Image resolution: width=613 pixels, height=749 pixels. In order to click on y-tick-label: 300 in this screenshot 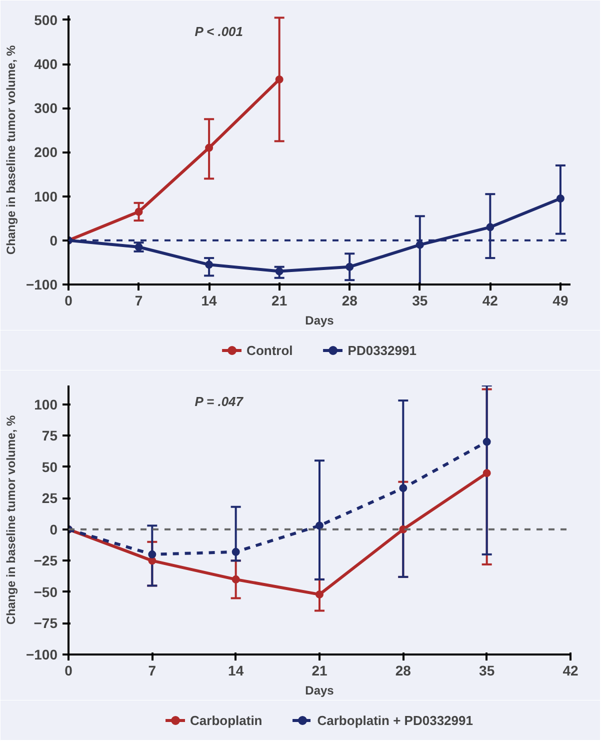, I will do `click(46, 108)`.